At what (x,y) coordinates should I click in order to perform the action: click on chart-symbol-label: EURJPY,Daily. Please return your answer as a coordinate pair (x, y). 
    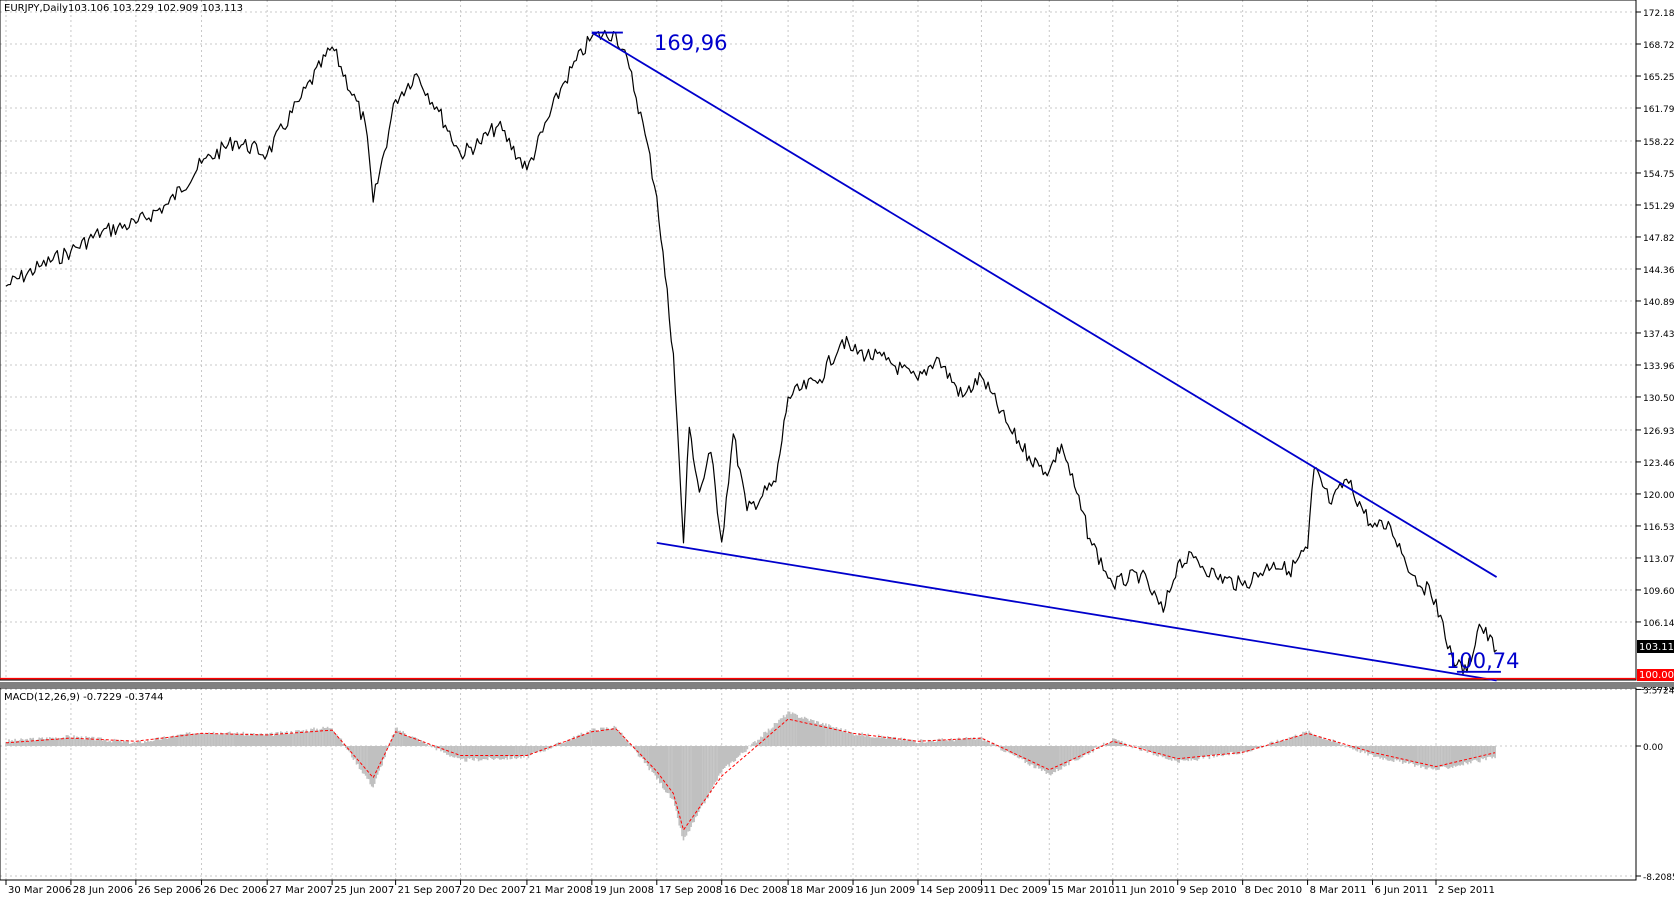
    Looking at the image, I should click on (36, 8).